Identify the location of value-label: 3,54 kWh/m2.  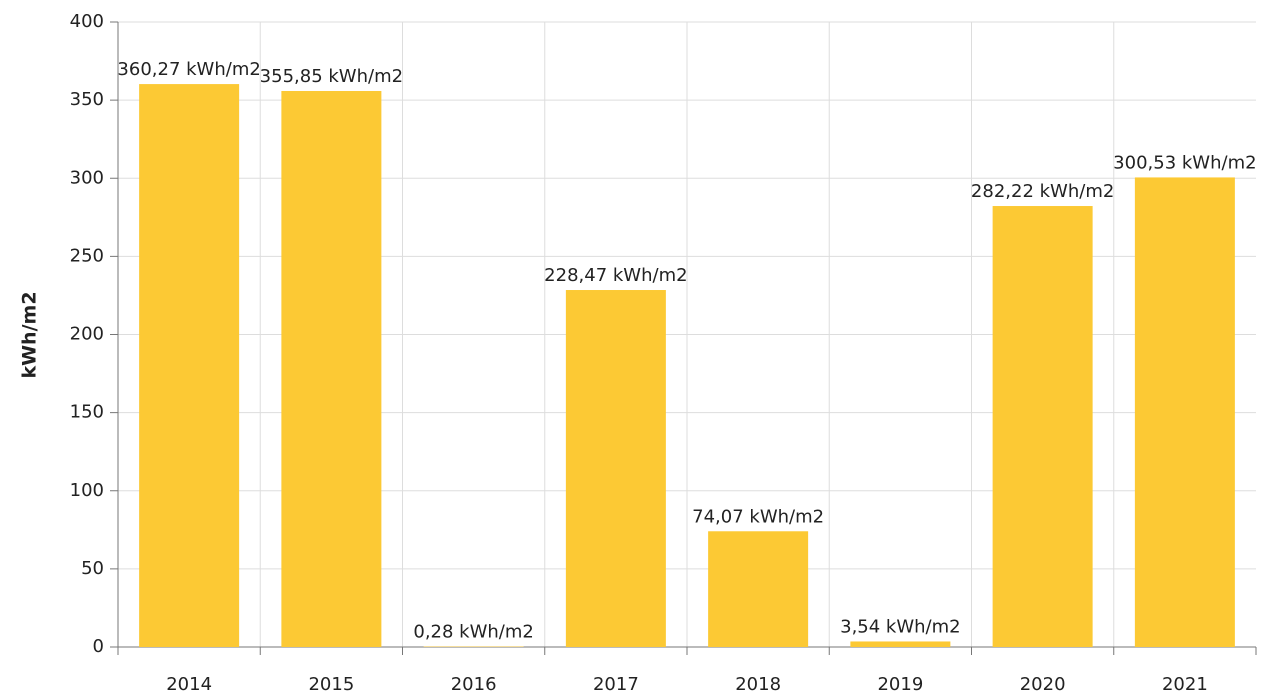
(900, 626).